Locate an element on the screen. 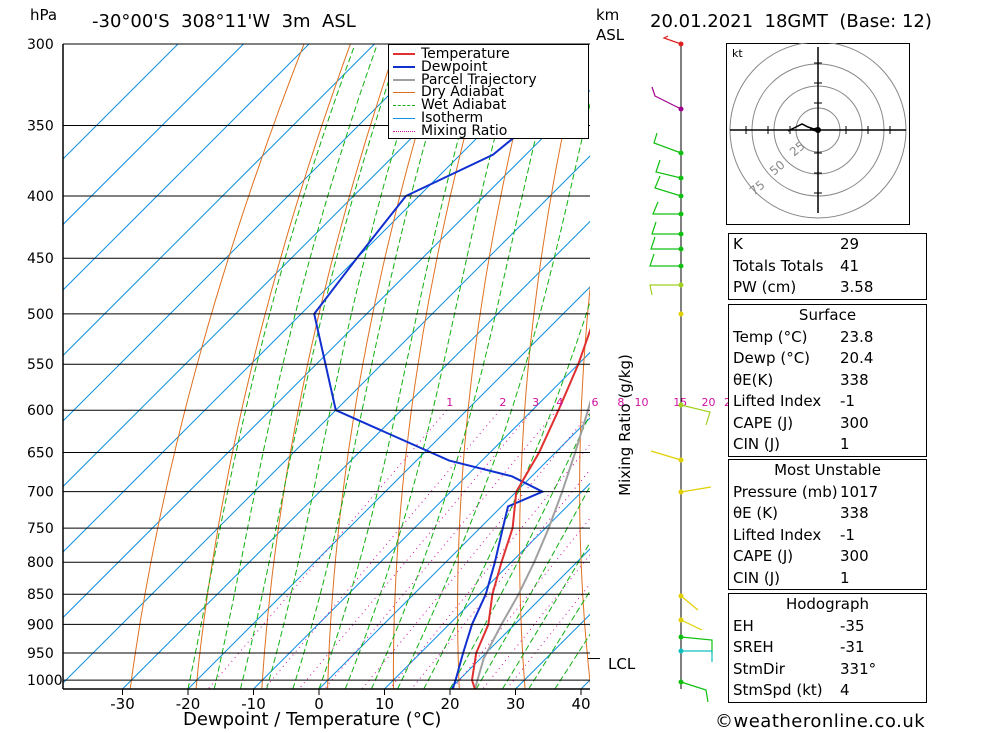 This screenshot has height=733, width=1000. pressure-tick-label: 550 is located at coordinates (40, 365).